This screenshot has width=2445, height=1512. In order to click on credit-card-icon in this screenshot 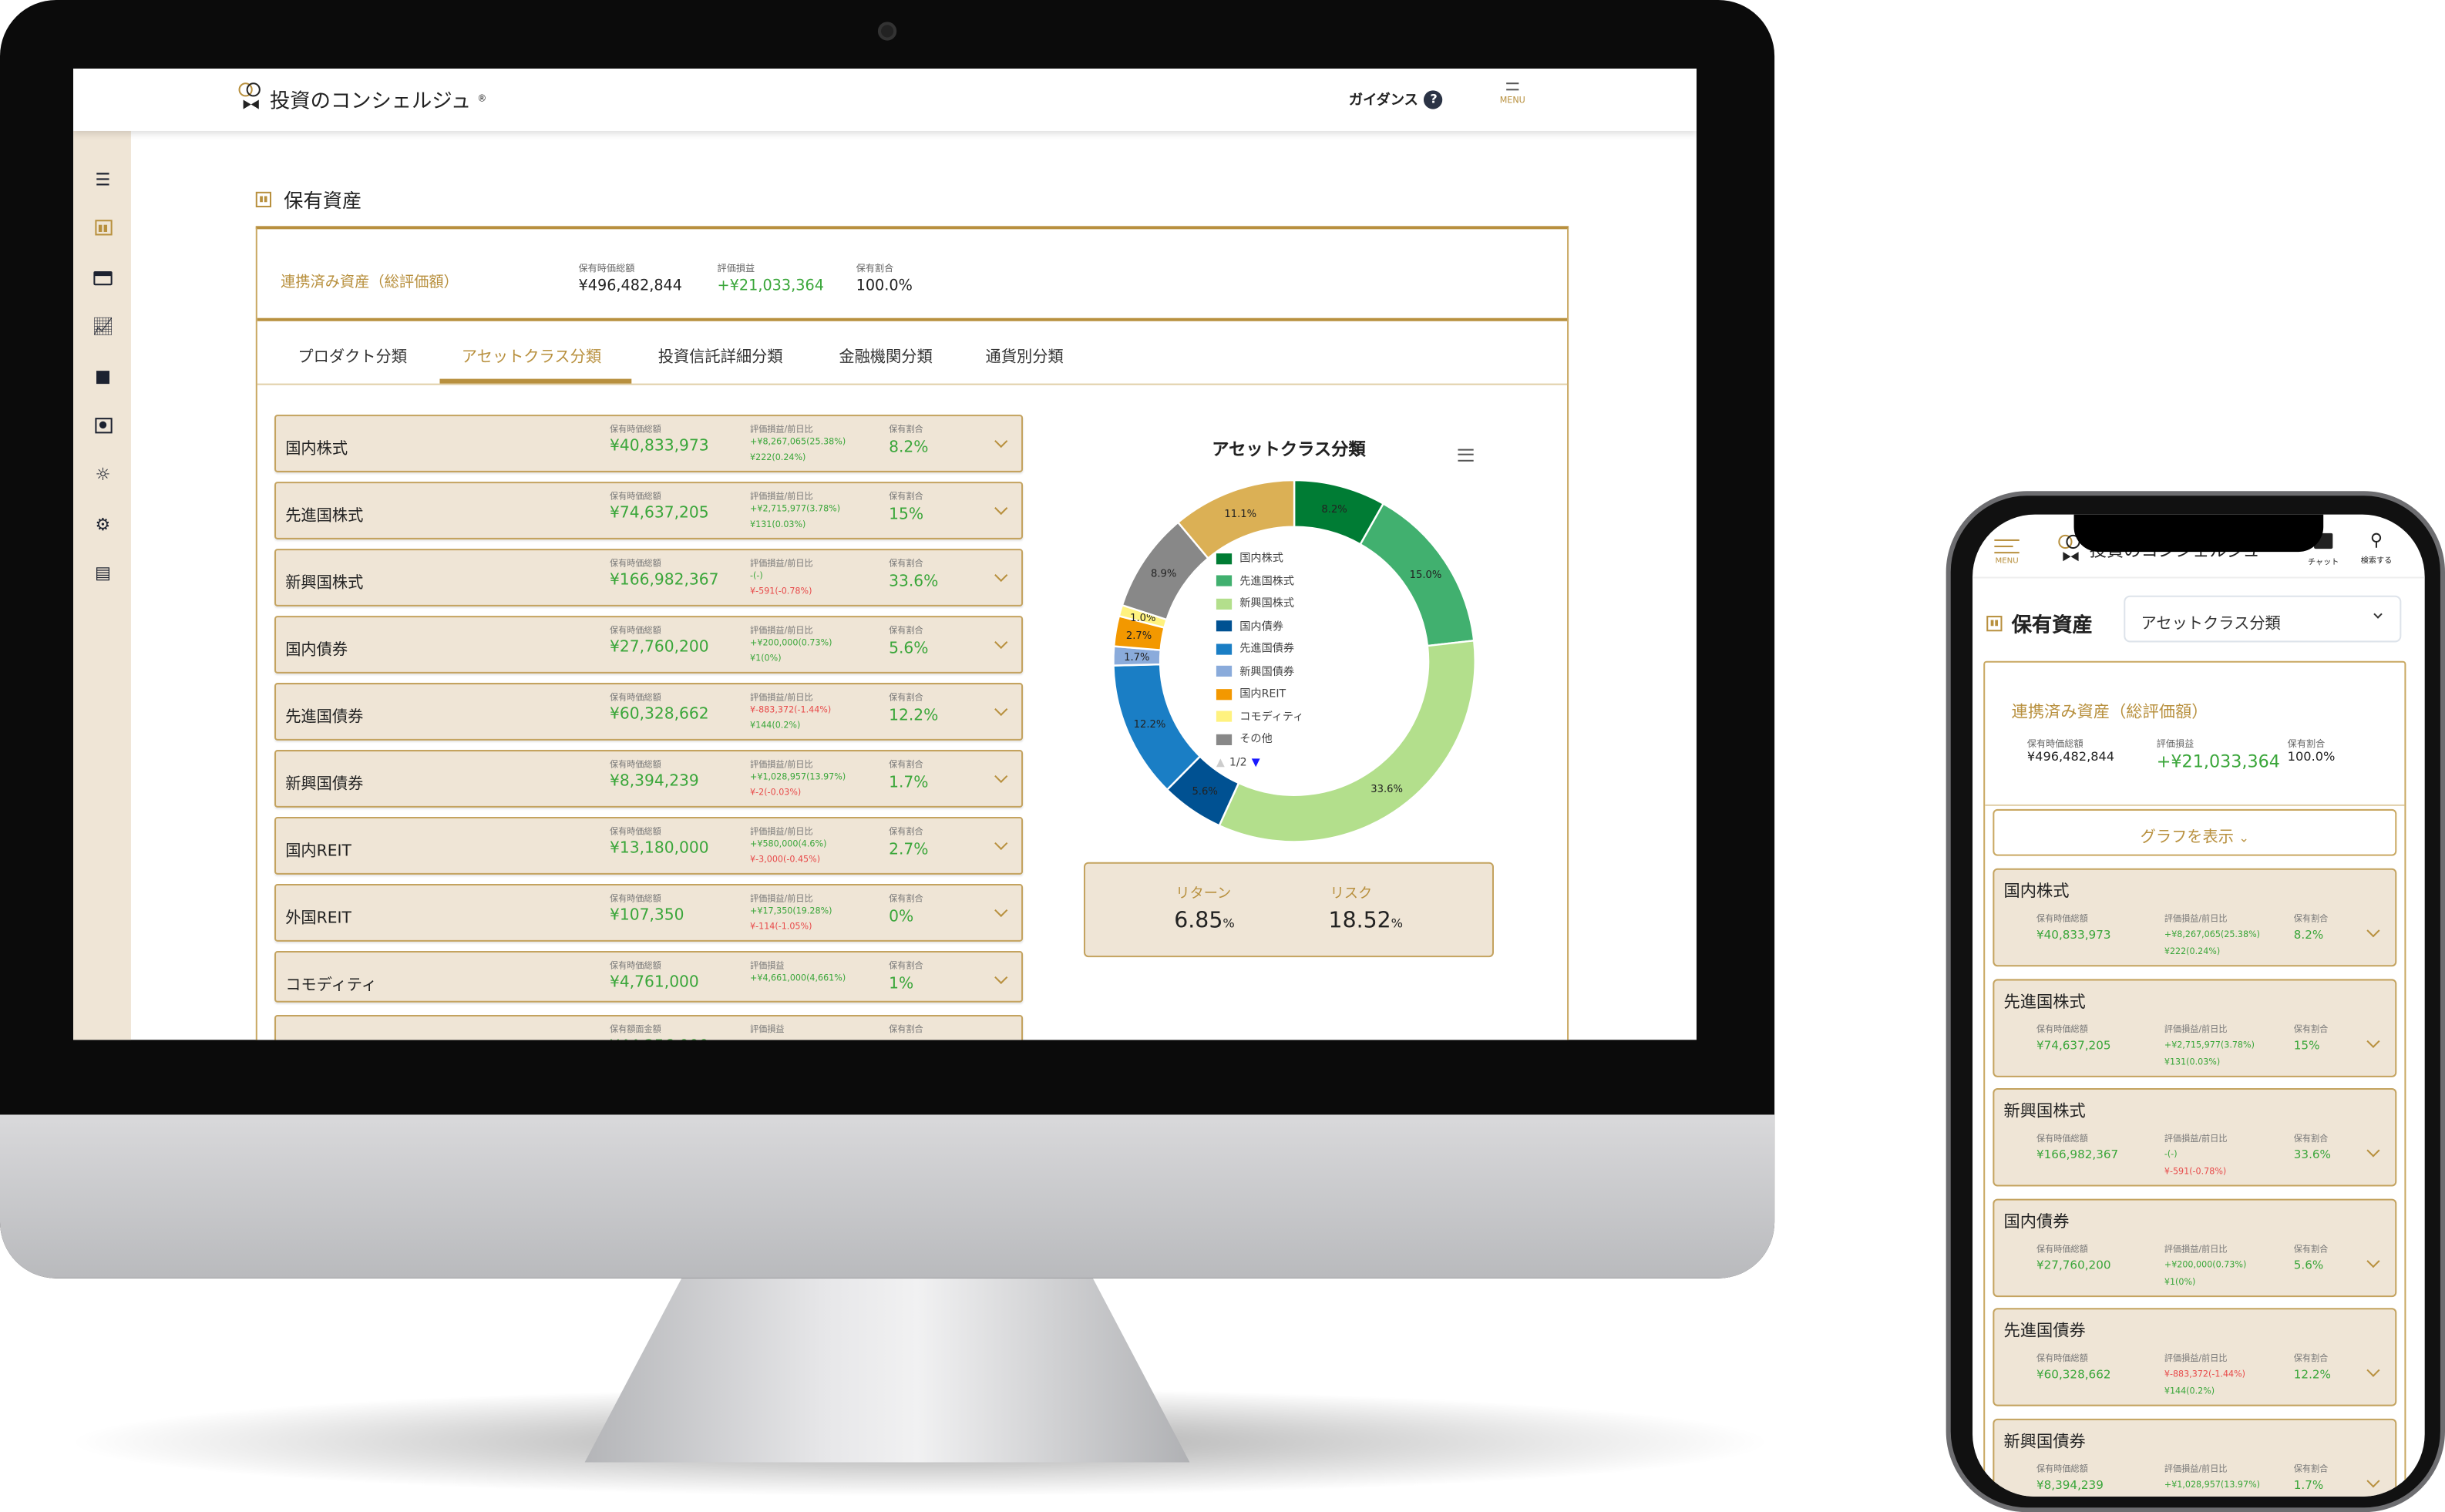, I will do `click(102, 277)`.